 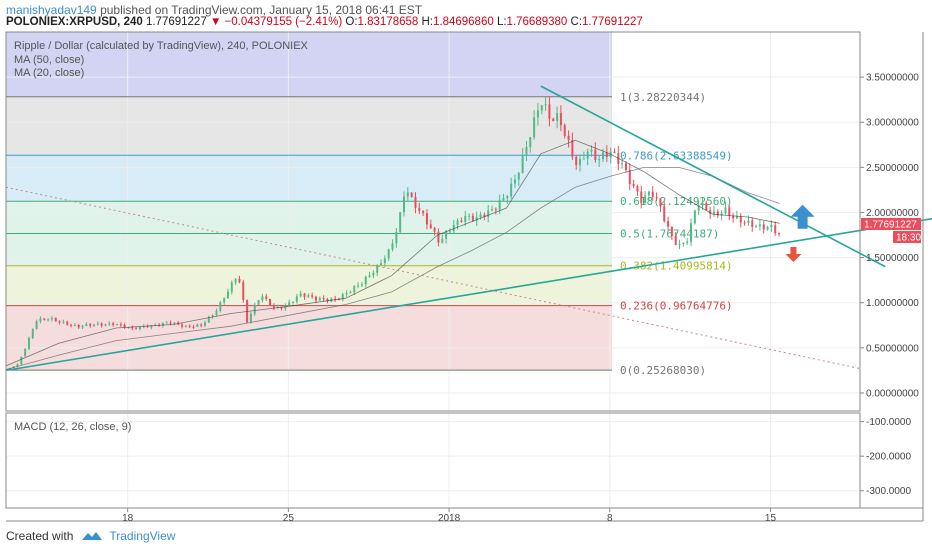 I want to click on fib-ratio: 0.5, so click(x=630, y=233).